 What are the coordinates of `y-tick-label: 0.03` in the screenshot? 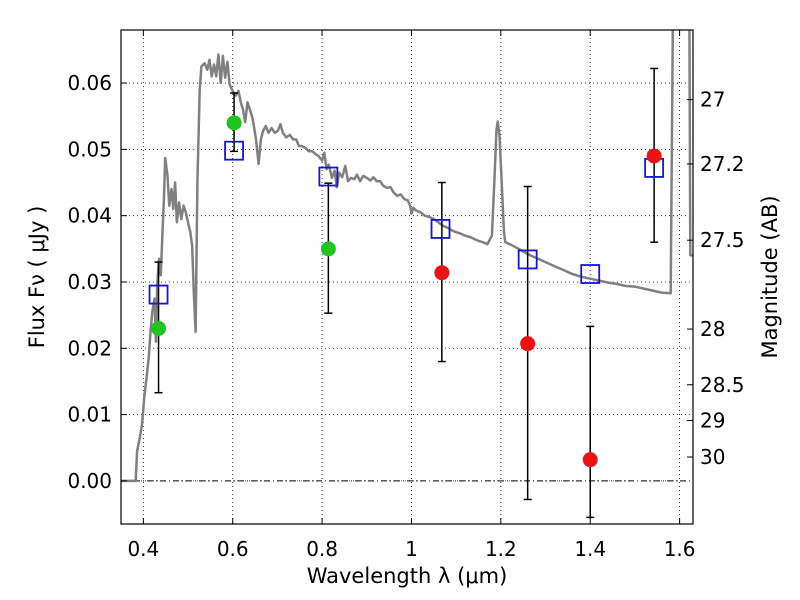 It's located at (89, 282).